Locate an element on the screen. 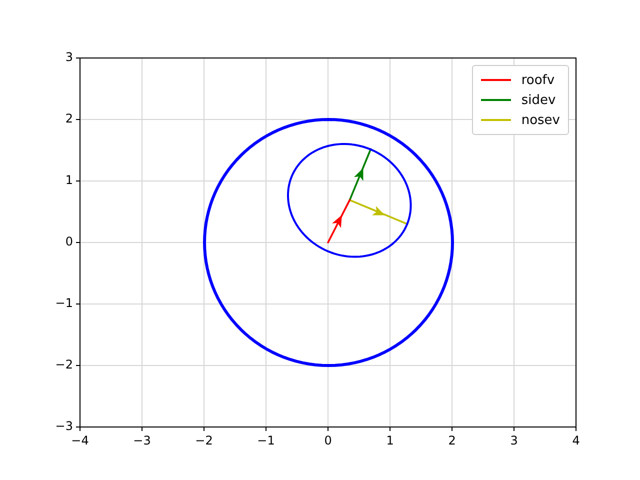 Image resolution: width=640 pixels, height=480 pixels. x-tick-label: −1 is located at coordinates (266, 440).